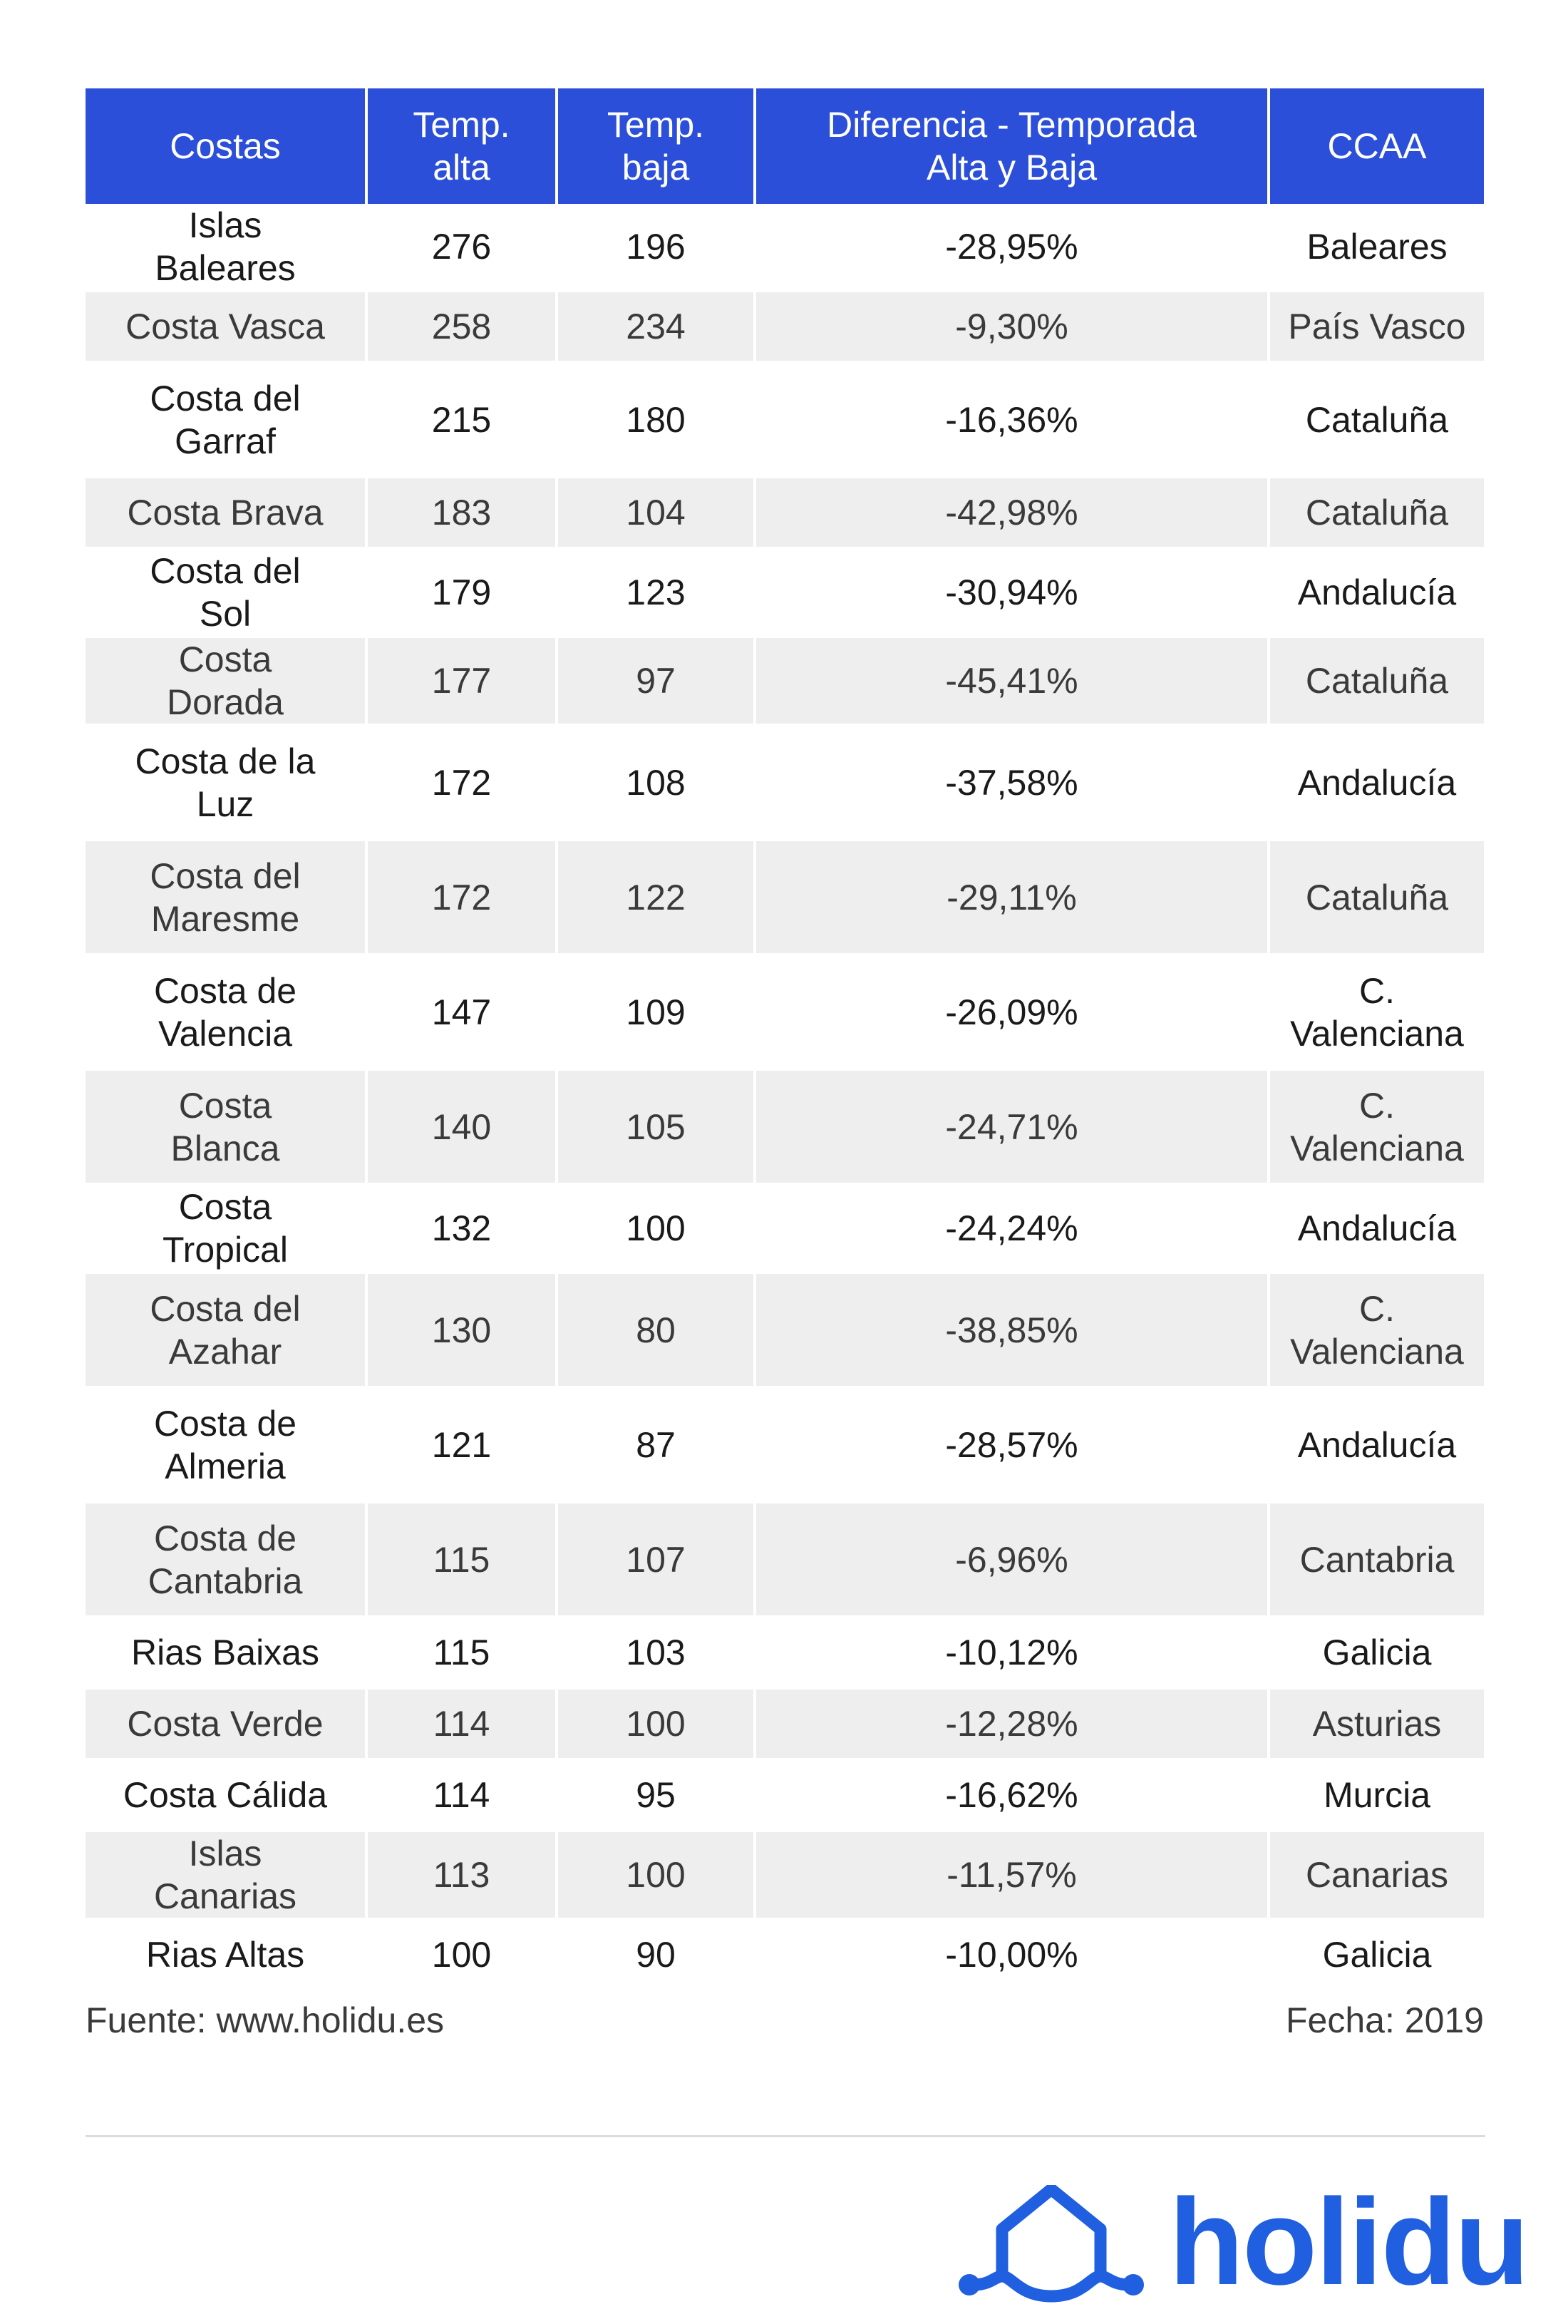 The height and width of the screenshot is (2324, 1568). I want to click on cell-difference: -37,58%, so click(1013, 783).